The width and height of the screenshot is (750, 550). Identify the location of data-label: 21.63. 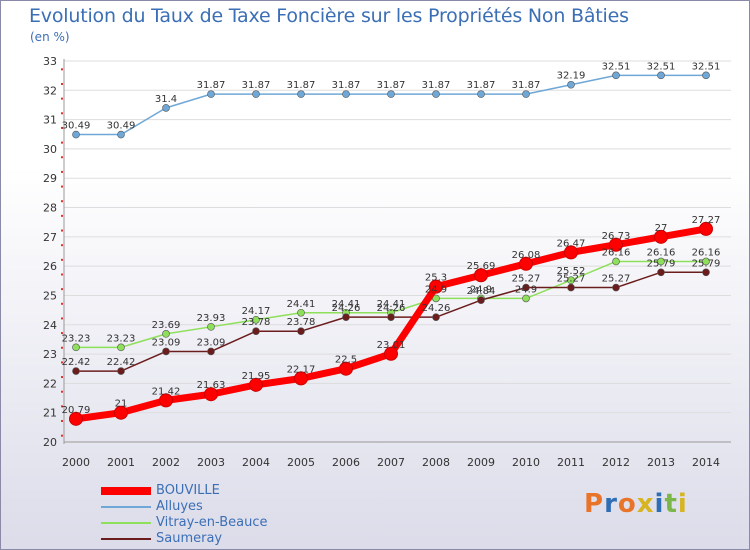
(211, 385).